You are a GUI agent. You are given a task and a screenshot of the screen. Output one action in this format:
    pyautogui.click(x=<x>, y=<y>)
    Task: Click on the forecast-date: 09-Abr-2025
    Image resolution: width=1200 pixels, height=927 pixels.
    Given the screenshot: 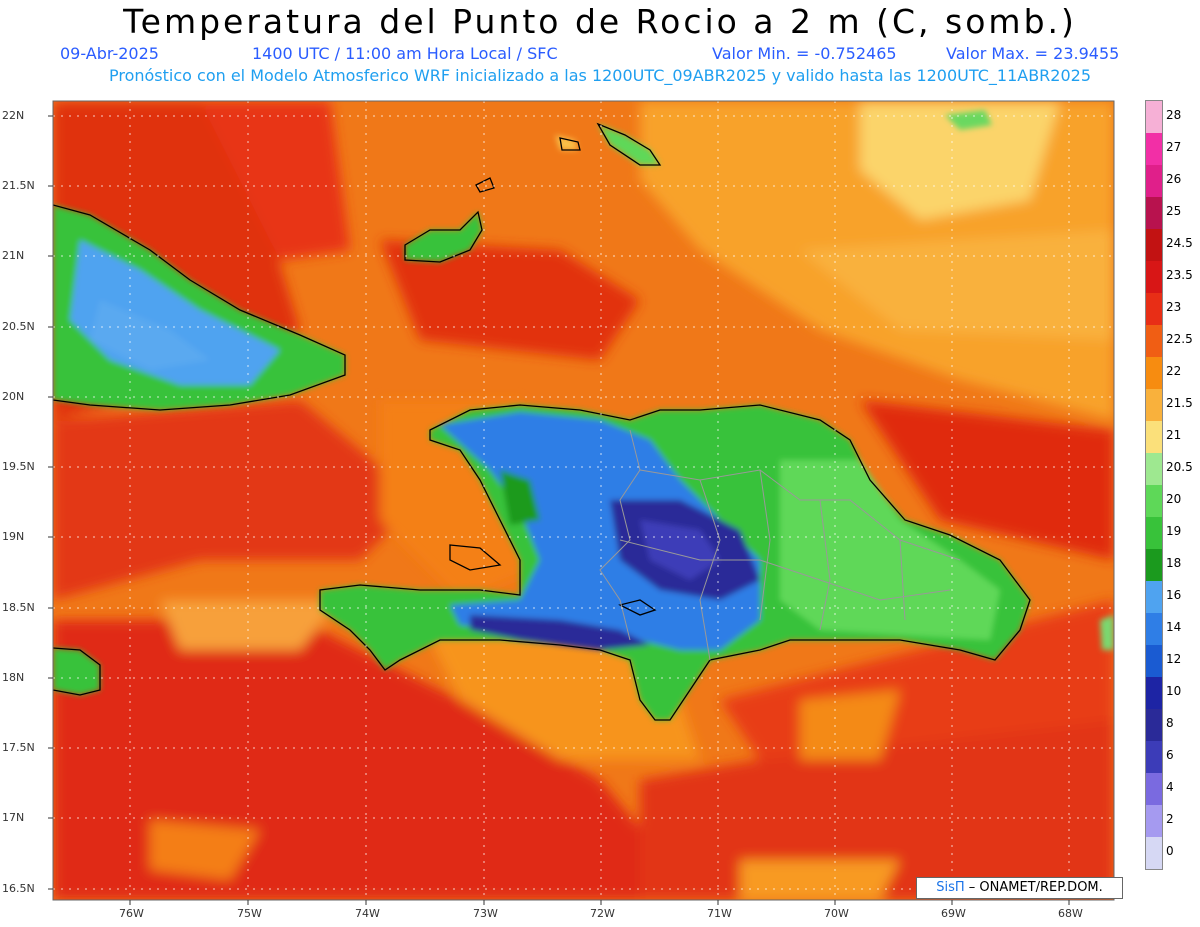 What is the action you would take?
    pyautogui.click(x=109, y=53)
    